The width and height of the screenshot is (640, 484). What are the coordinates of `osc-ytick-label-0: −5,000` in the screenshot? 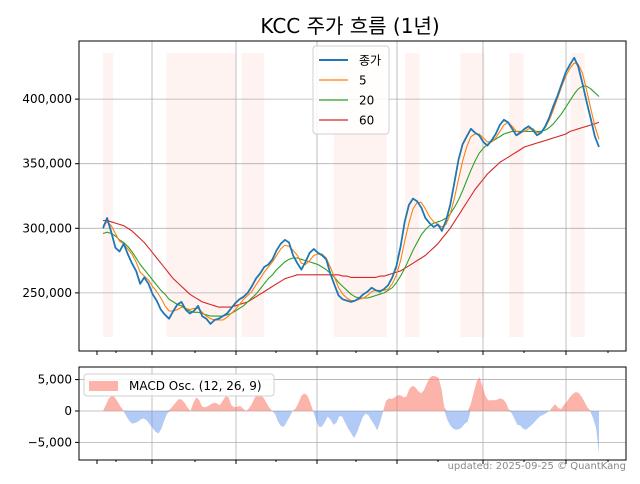 It's located at (50, 442).